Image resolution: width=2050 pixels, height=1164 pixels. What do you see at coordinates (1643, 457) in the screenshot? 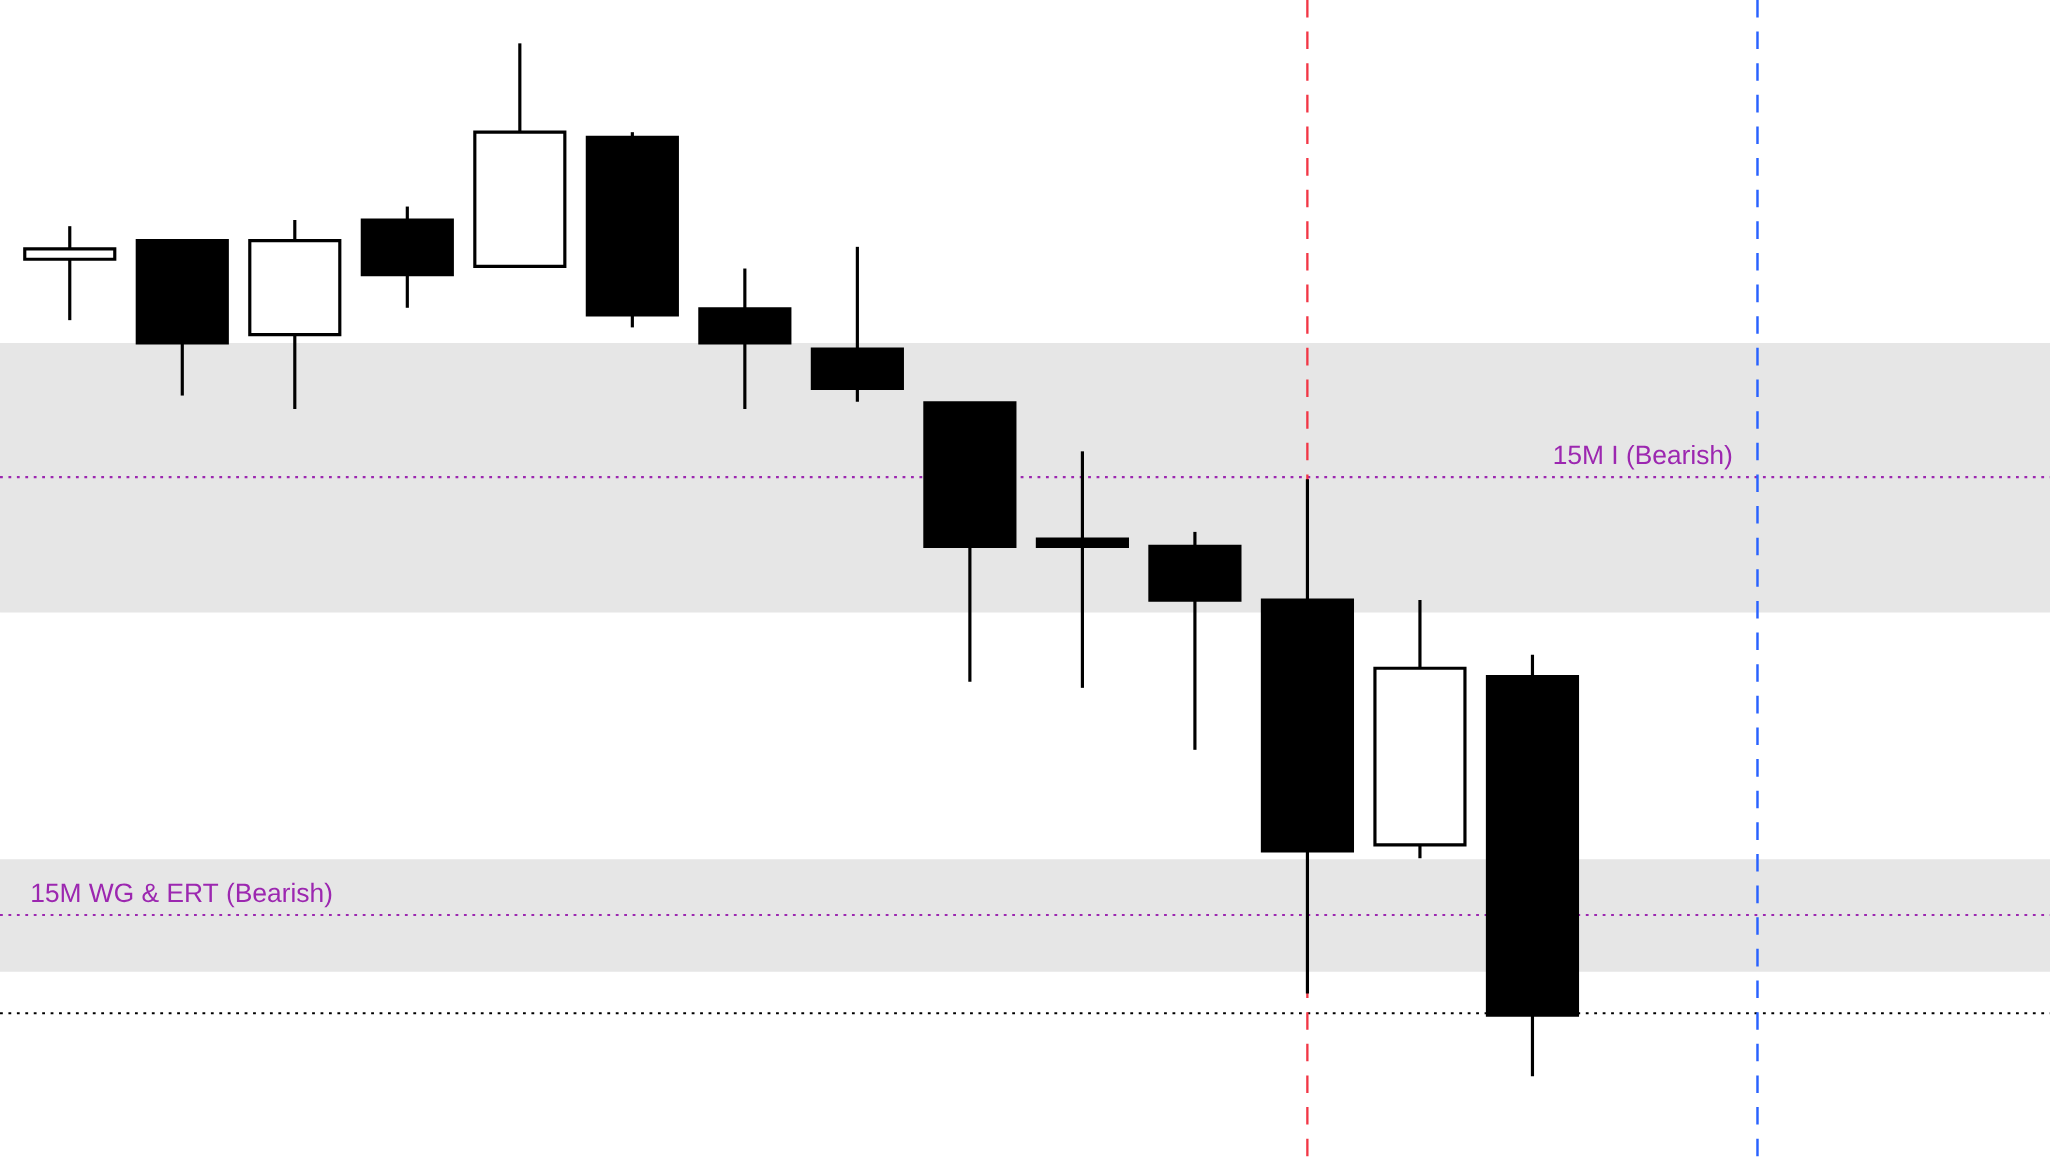
I see `ref-line-label: 15M I (Bearish)` at bounding box center [1643, 457].